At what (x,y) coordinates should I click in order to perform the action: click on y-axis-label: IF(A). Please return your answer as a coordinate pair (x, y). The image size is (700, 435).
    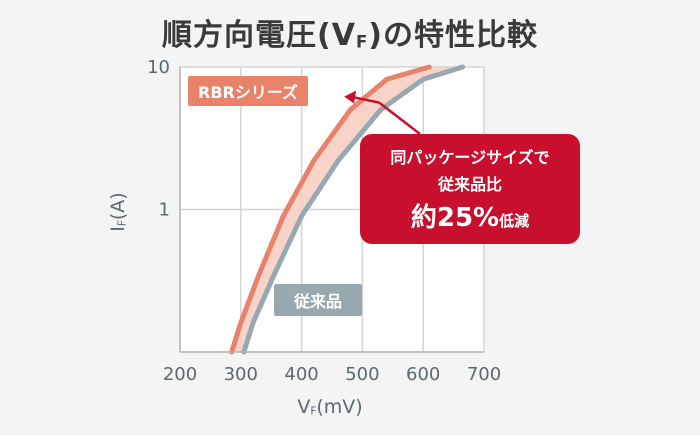
    Looking at the image, I should click on (118, 212).